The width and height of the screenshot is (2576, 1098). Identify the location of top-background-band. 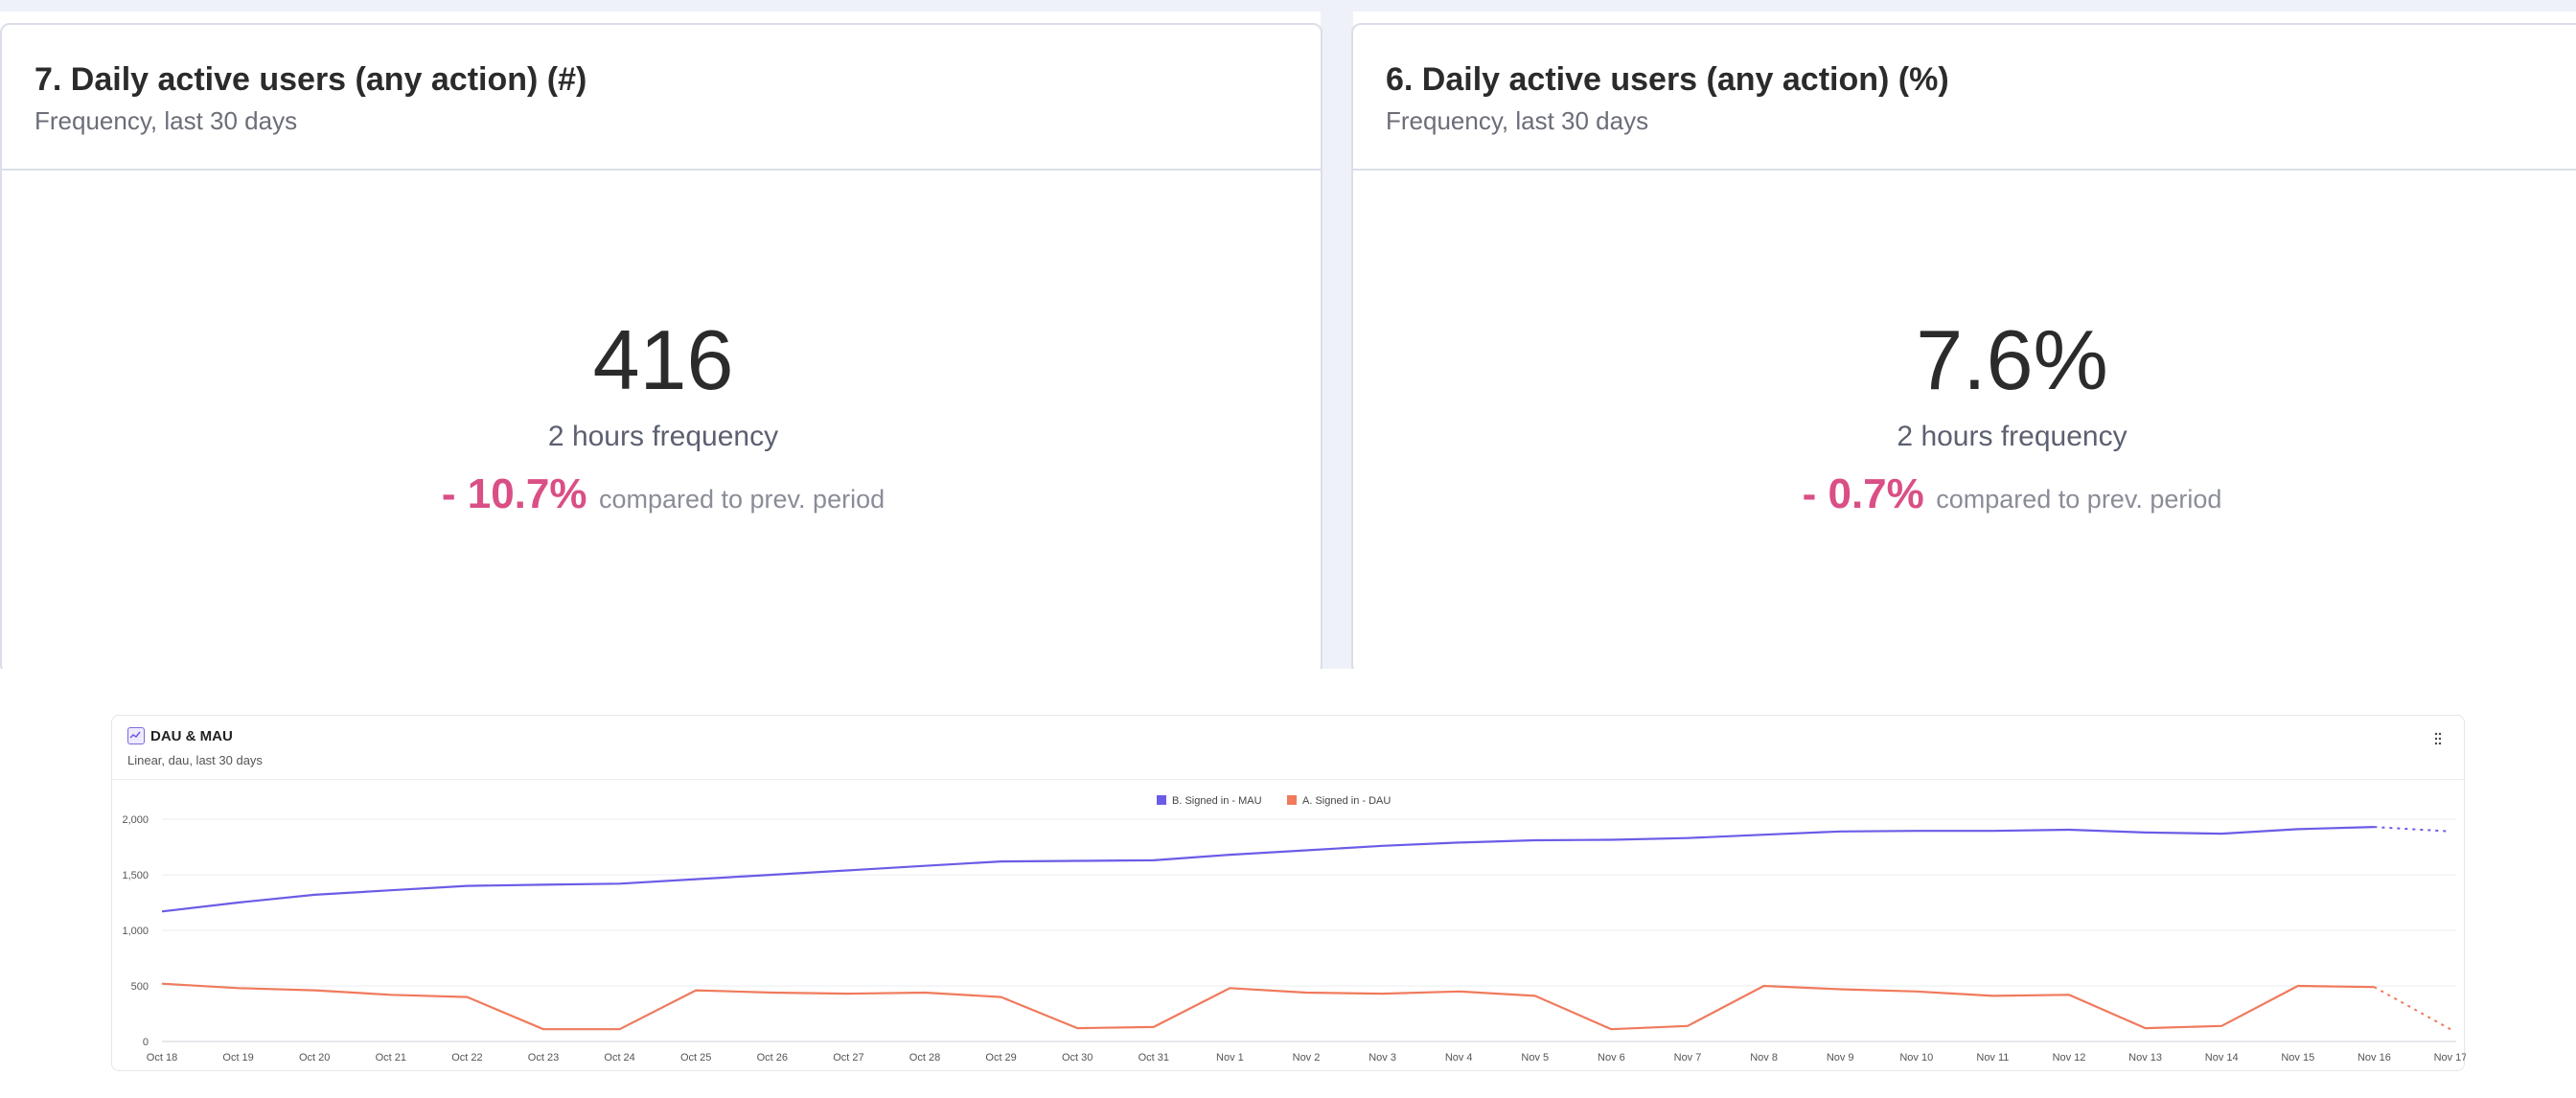
(1288, 5).